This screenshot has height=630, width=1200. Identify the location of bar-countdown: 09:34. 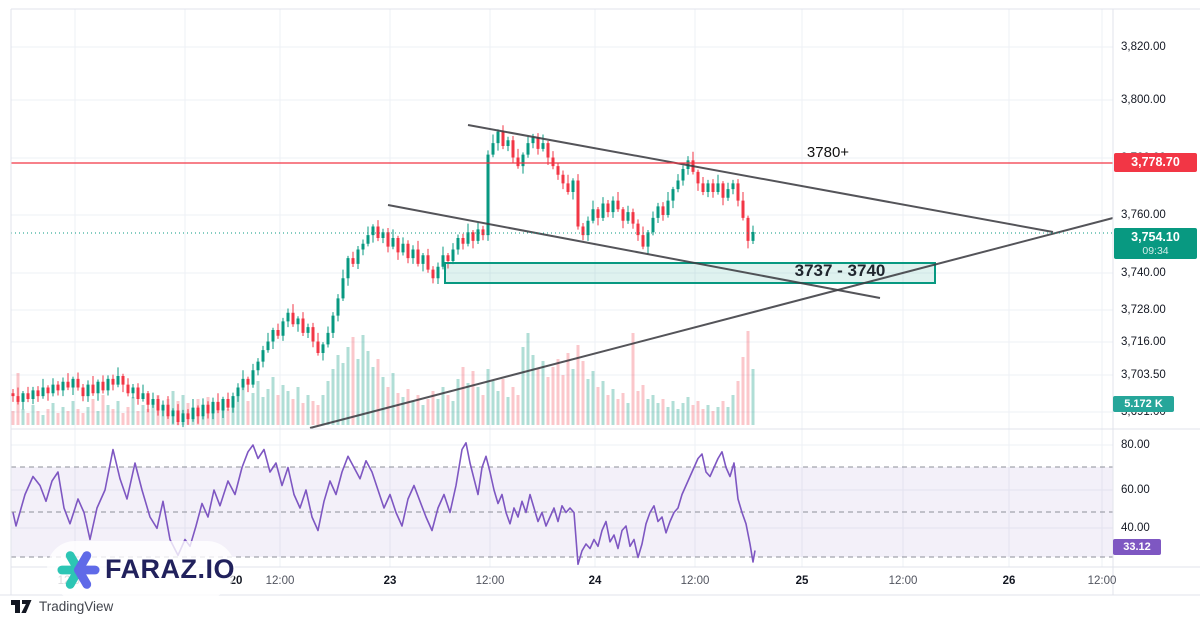
(1155, 251).